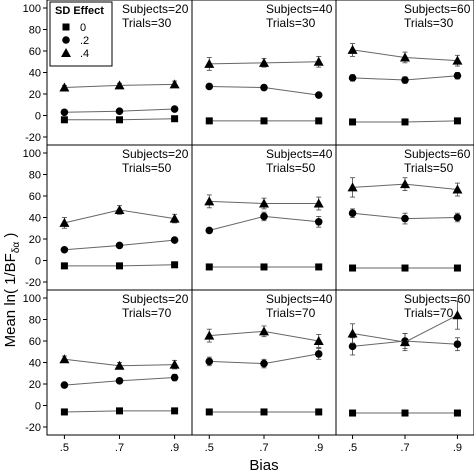 This screenshot has width=474, height=474. Describe the element at coordinates (84, 54) in the screenshot. I see `legend-label: .4` at that location.